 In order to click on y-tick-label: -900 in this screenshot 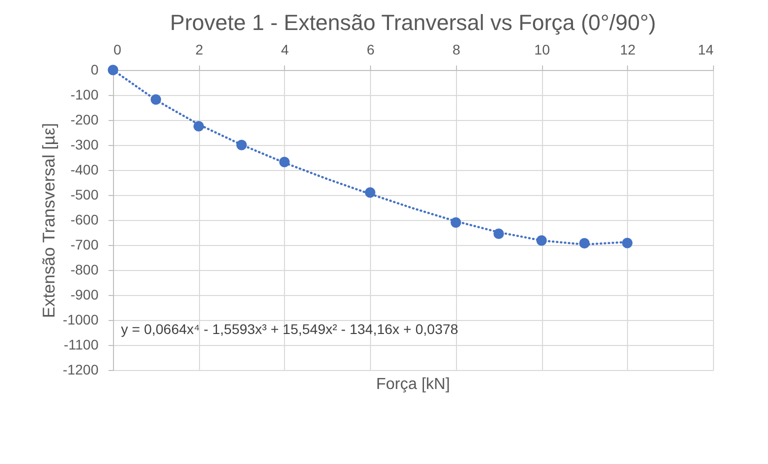, I will do `click(84, 294)`.